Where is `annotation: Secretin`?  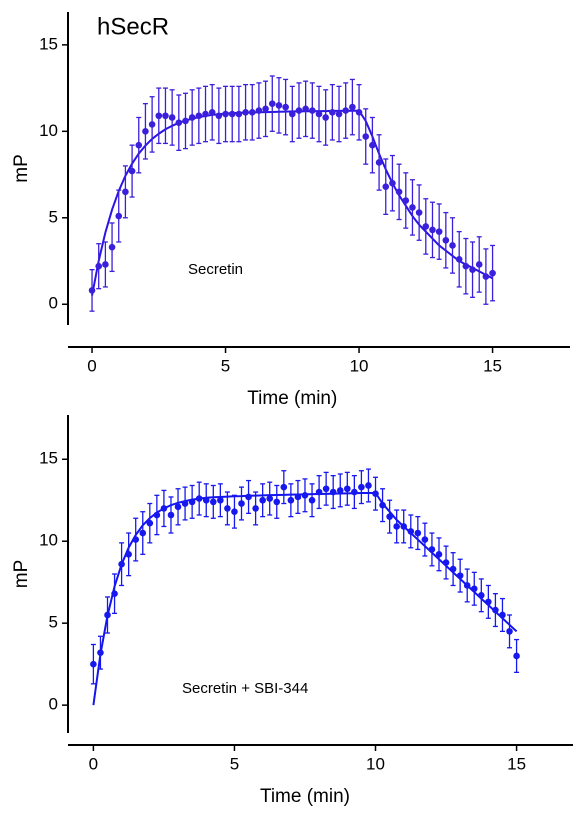 annotation: Secretin is located at coordinates (215, 269).